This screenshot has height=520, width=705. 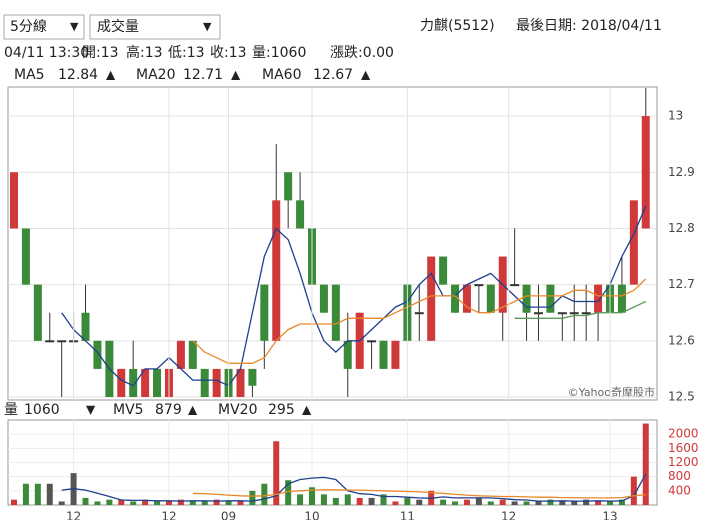 I want to click on legend-value: 12.84, so click(x=78, y=75).